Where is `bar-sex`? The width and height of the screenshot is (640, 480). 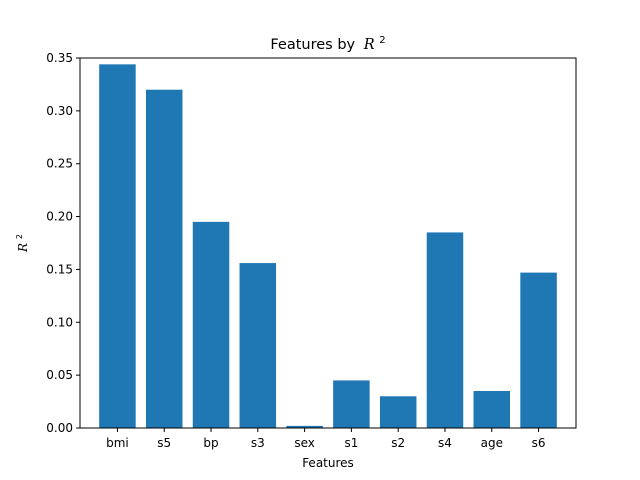
bar-sex is located at coordinates (304, 426).